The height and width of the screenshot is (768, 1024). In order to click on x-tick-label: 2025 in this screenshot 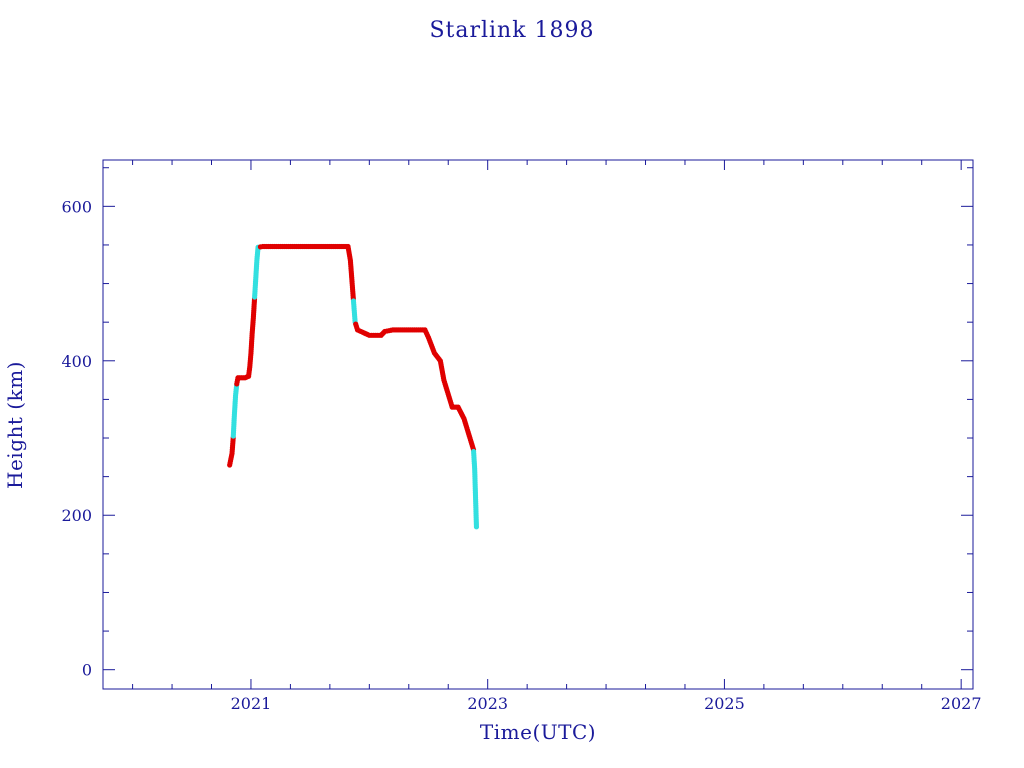, I will do `click(724, 703)`.